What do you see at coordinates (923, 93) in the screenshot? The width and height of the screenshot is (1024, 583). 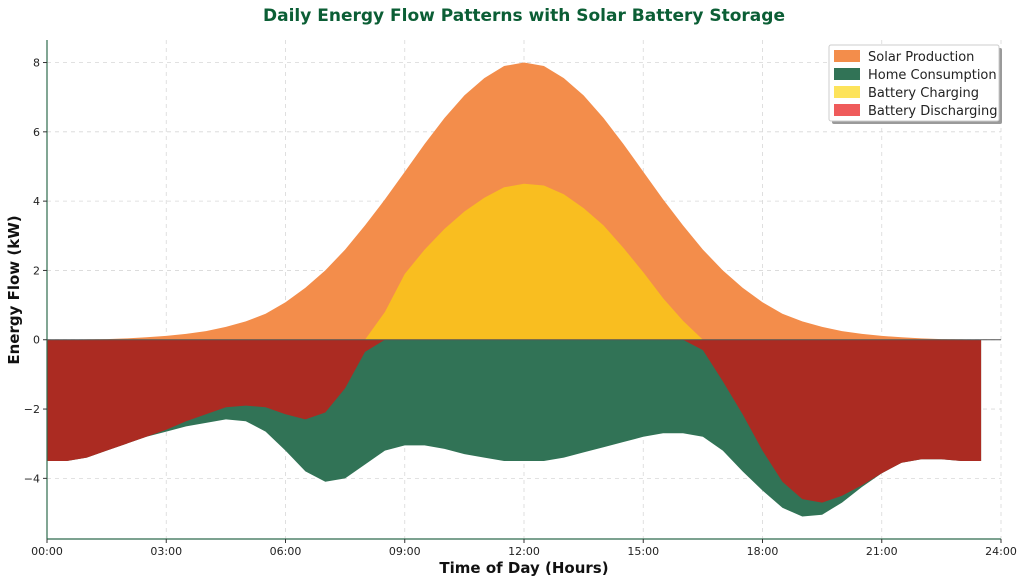 I see `legend-label-charging: Battery Charging` at bounding box center [923, 93].